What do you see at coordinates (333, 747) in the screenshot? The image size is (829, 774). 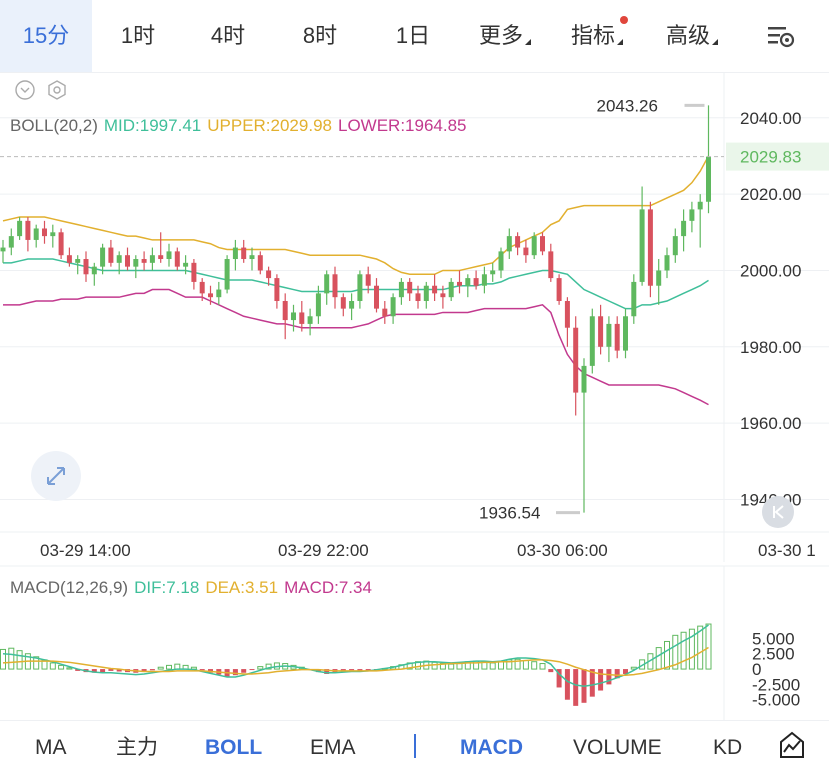 I see `tab-ema: EMA` at bounding box center [333, 747].